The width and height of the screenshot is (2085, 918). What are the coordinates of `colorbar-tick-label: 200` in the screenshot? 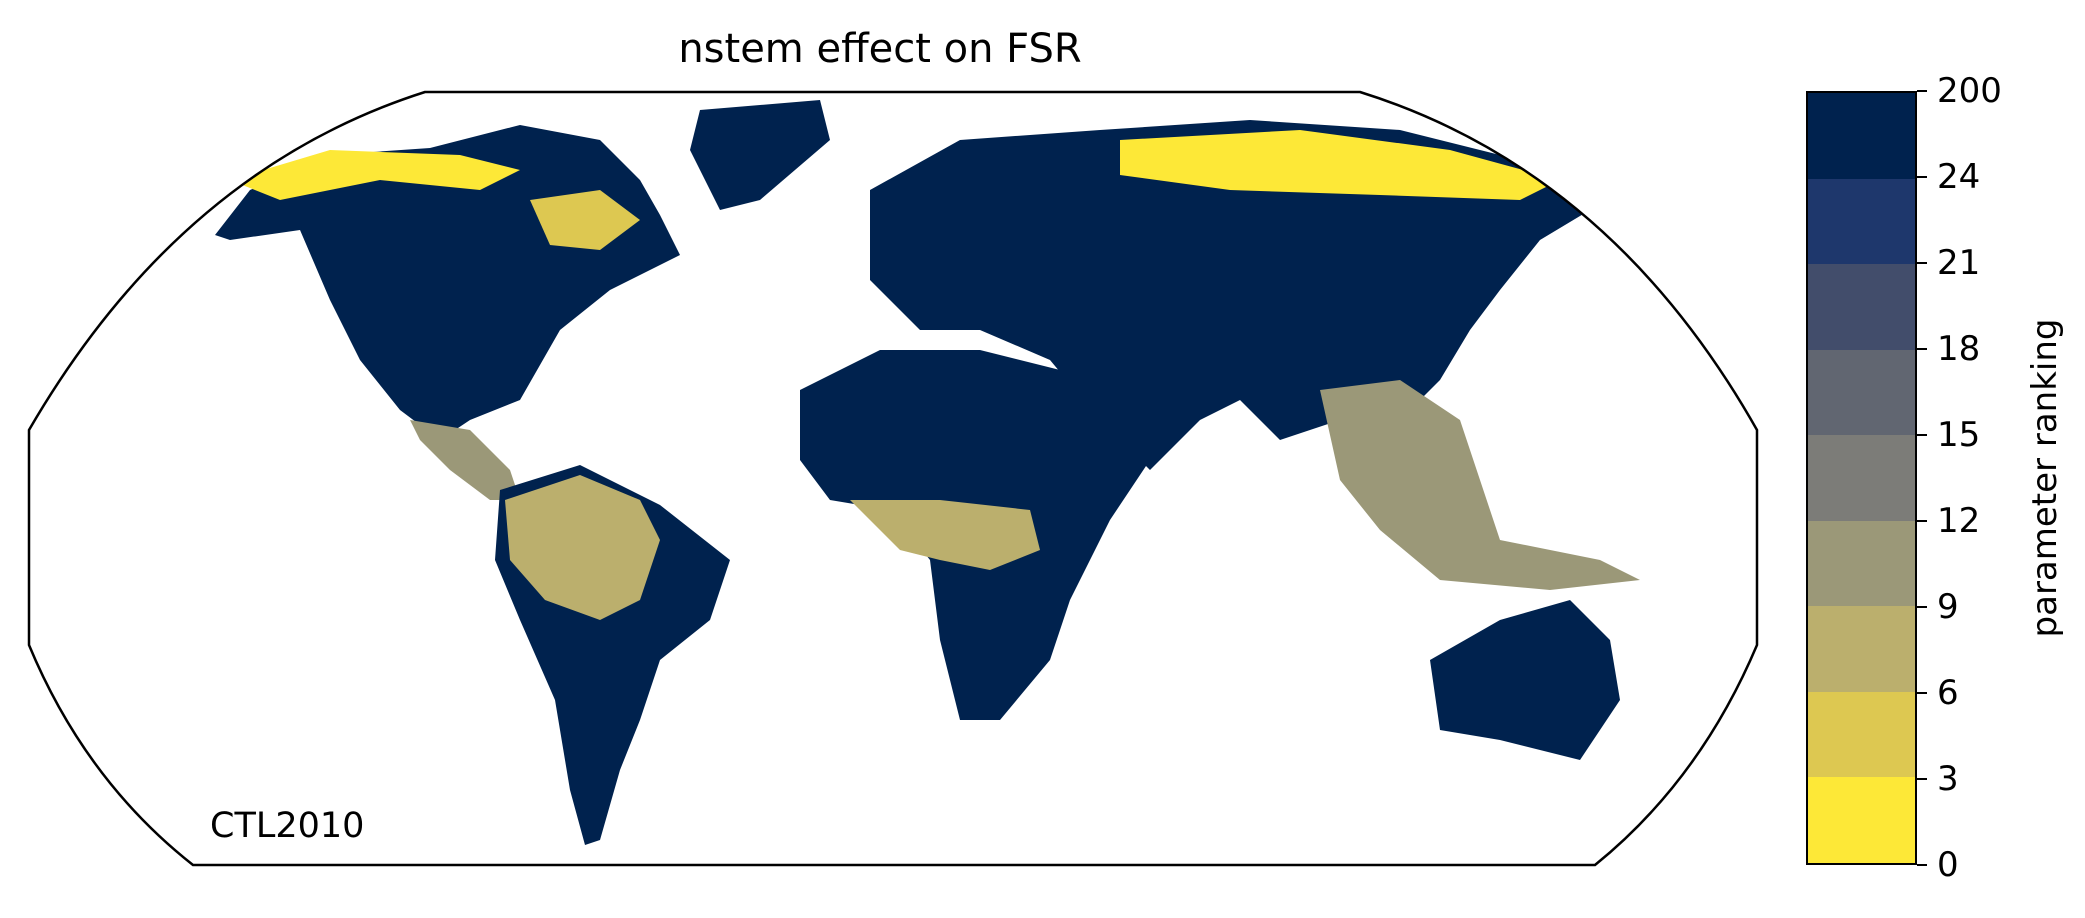 It's located at (1959, 91).